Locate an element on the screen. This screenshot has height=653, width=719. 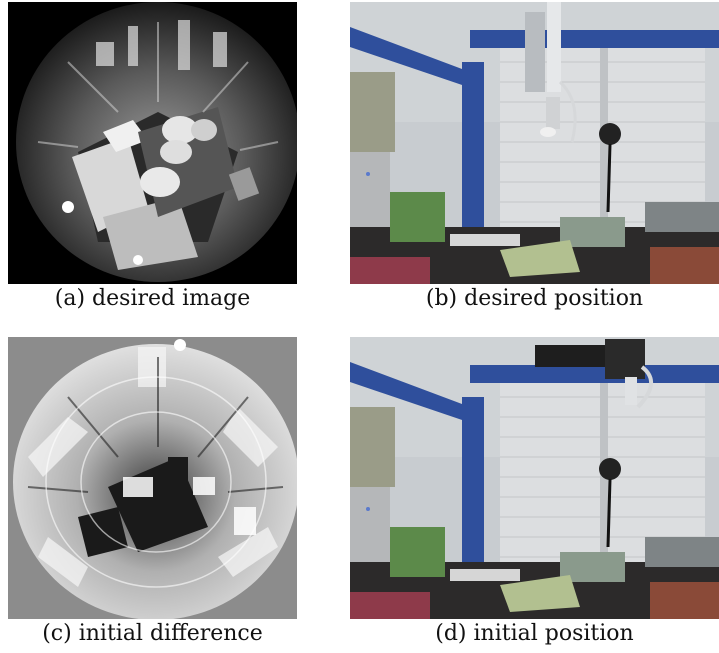
caption-a: (a) desired image is located at coordinates (152, 298).